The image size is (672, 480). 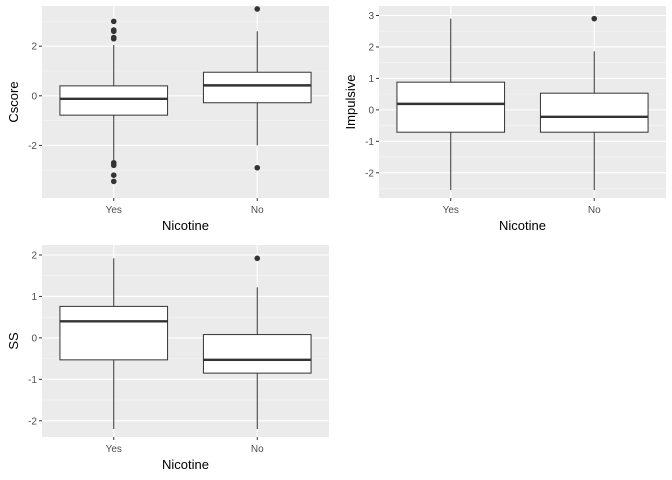 I want to click on y-axis-title: Cscore, so click(x=13, y=101).